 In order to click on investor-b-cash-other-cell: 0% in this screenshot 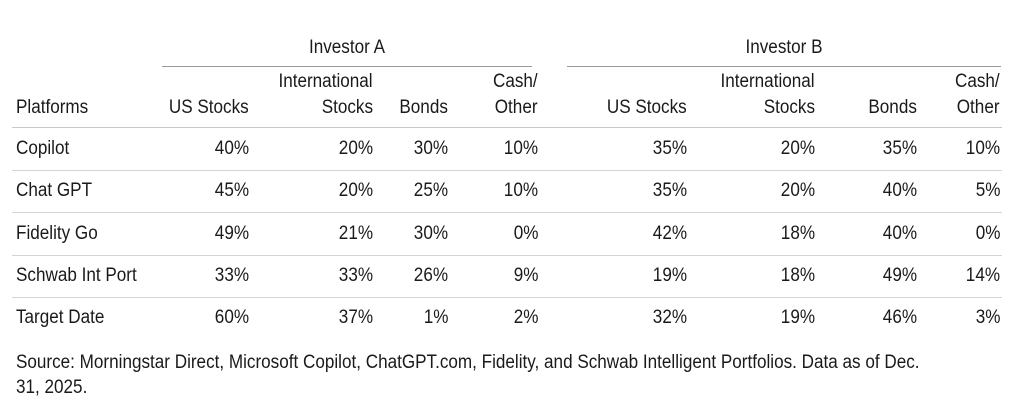, I will do `click(987, 233)`.